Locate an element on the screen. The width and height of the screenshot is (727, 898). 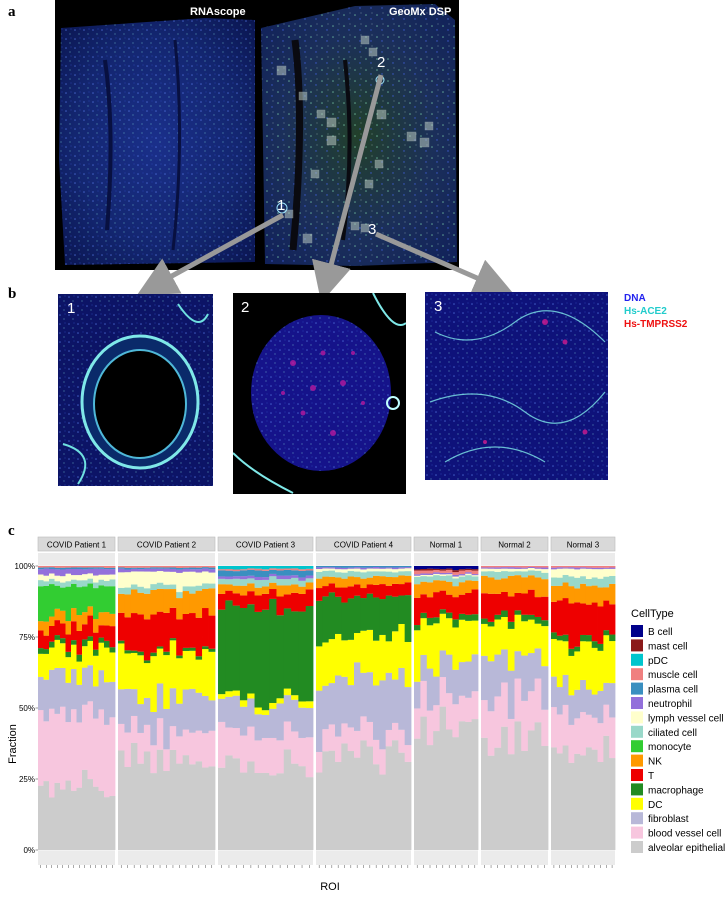
legend-entry: lymph vessel cell is located at coordinates (686, 718).